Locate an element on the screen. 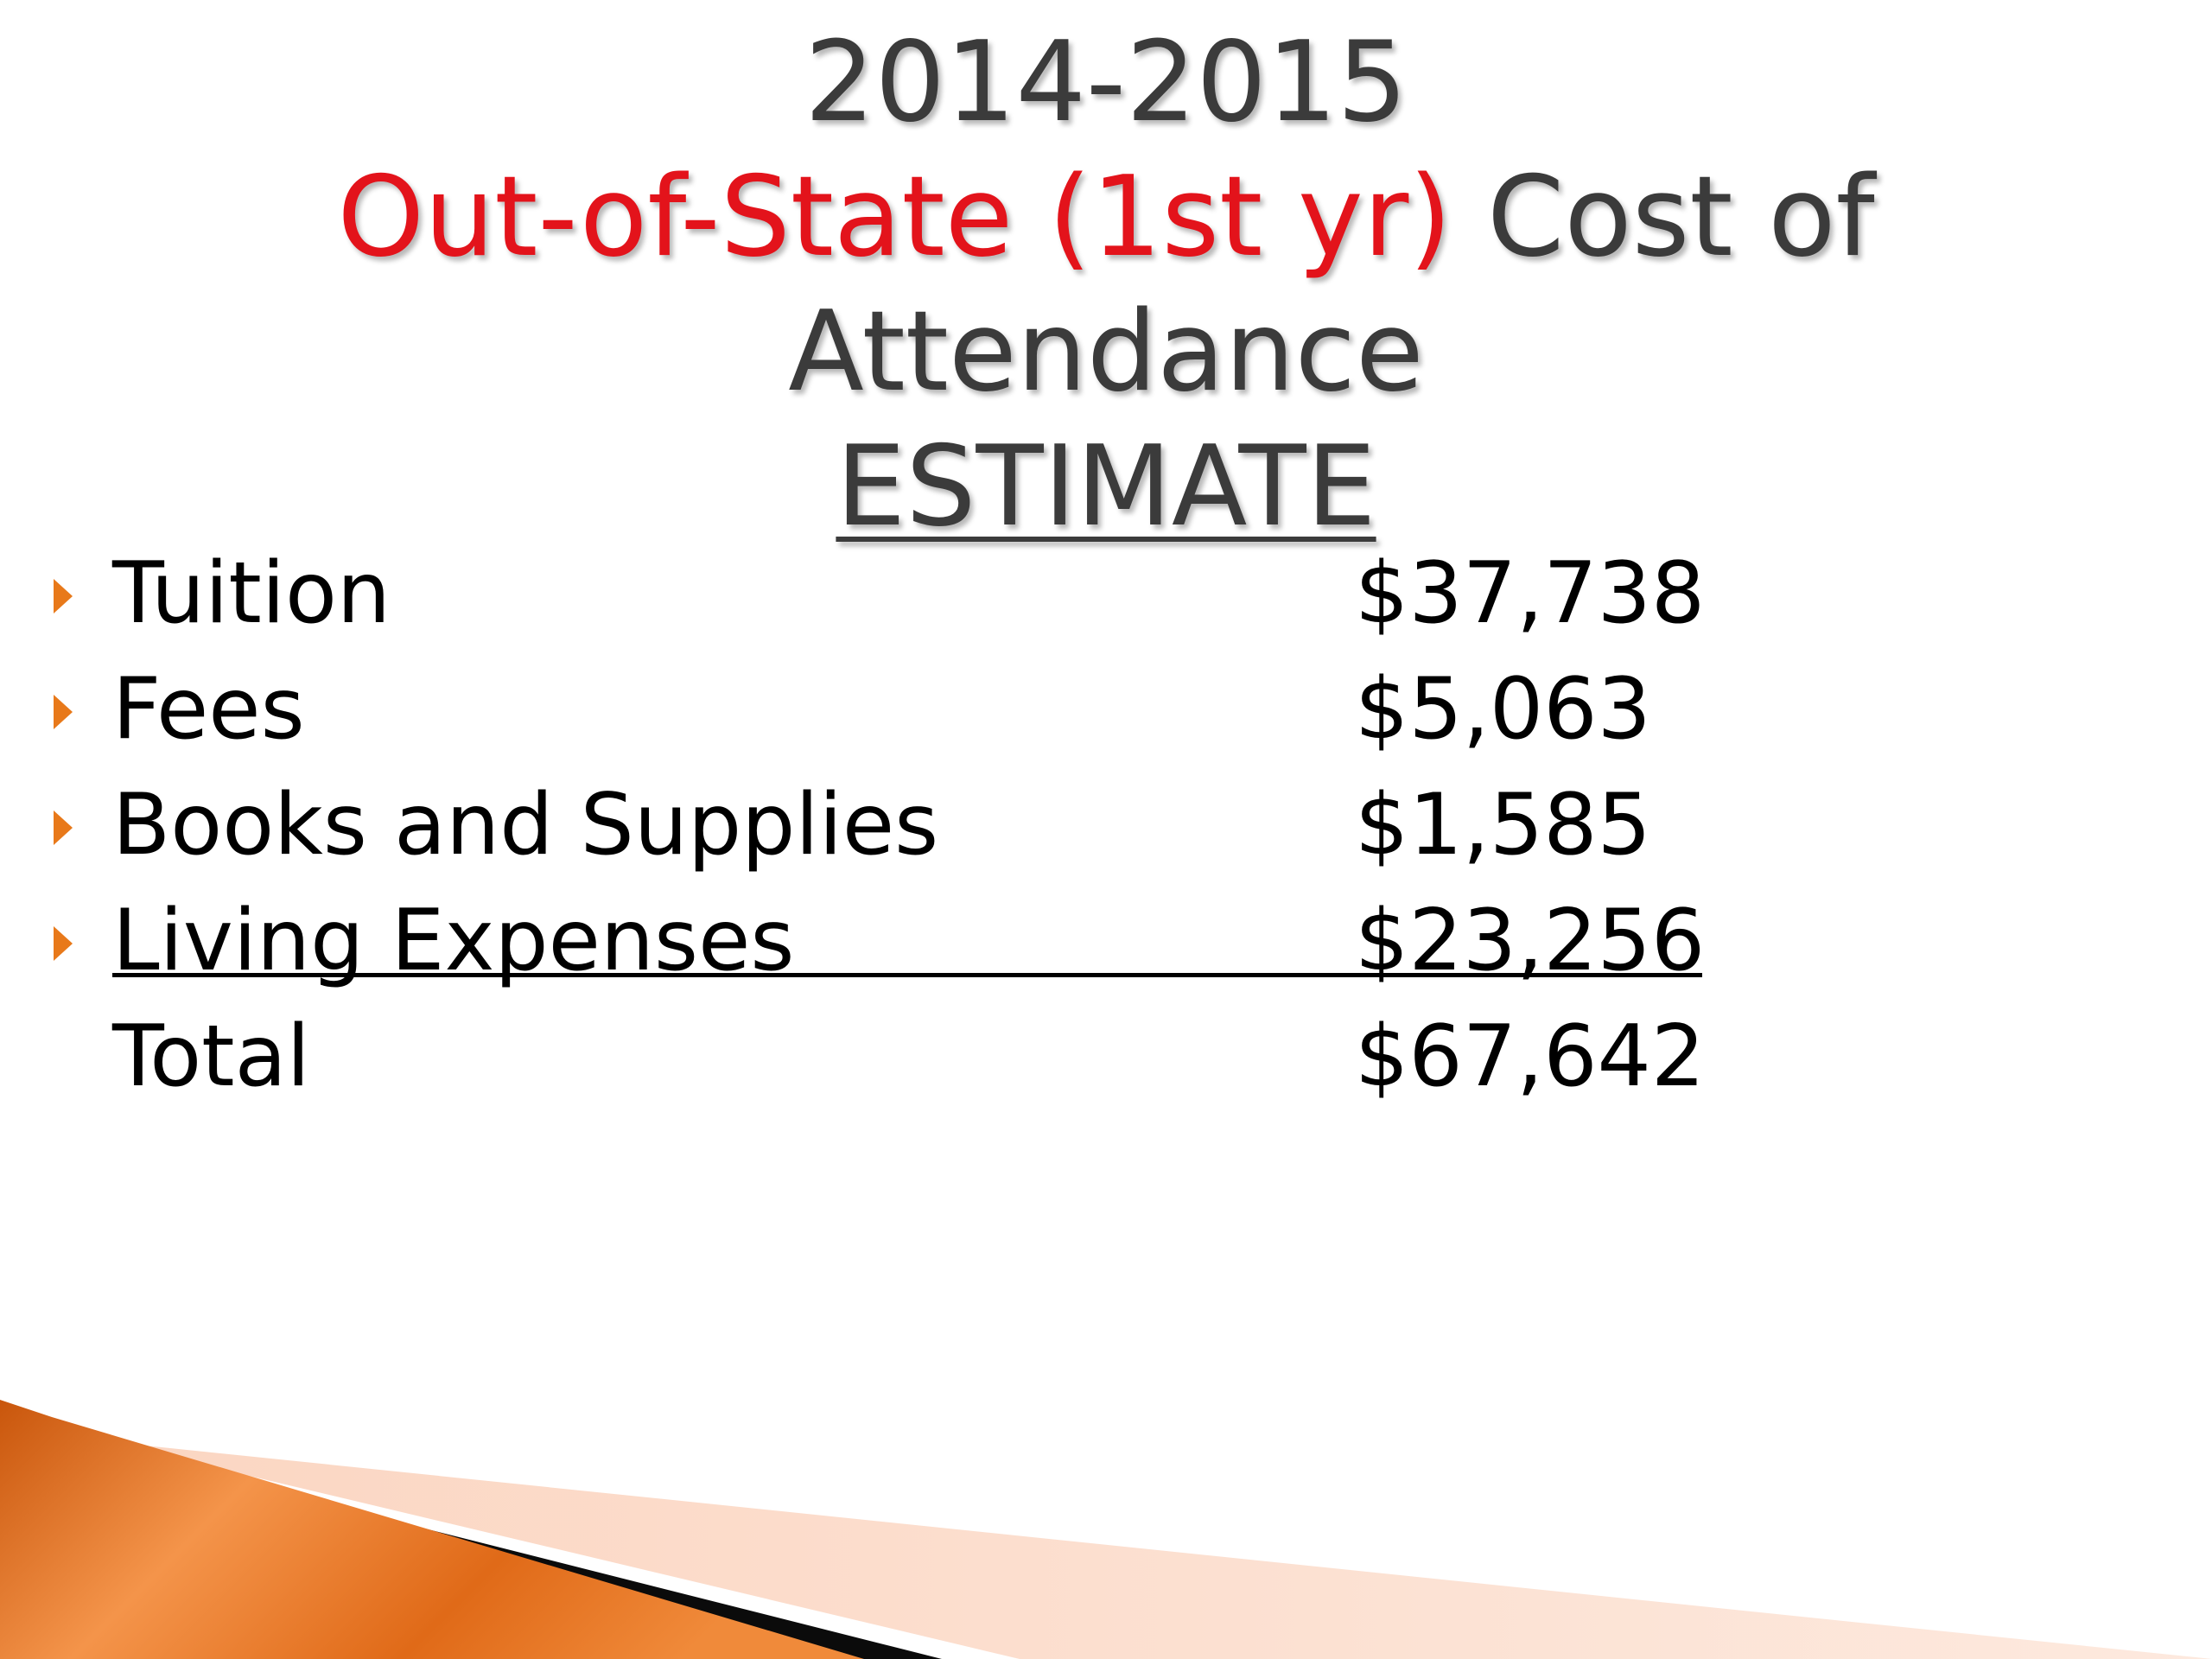  item-value: $37,738 is located at coordinates (1530, 593).